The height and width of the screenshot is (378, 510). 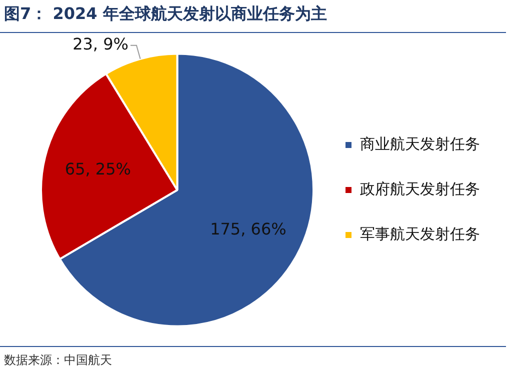 I want to click on legend-label: 商业航天发射任务, so click(x=420, y=143).